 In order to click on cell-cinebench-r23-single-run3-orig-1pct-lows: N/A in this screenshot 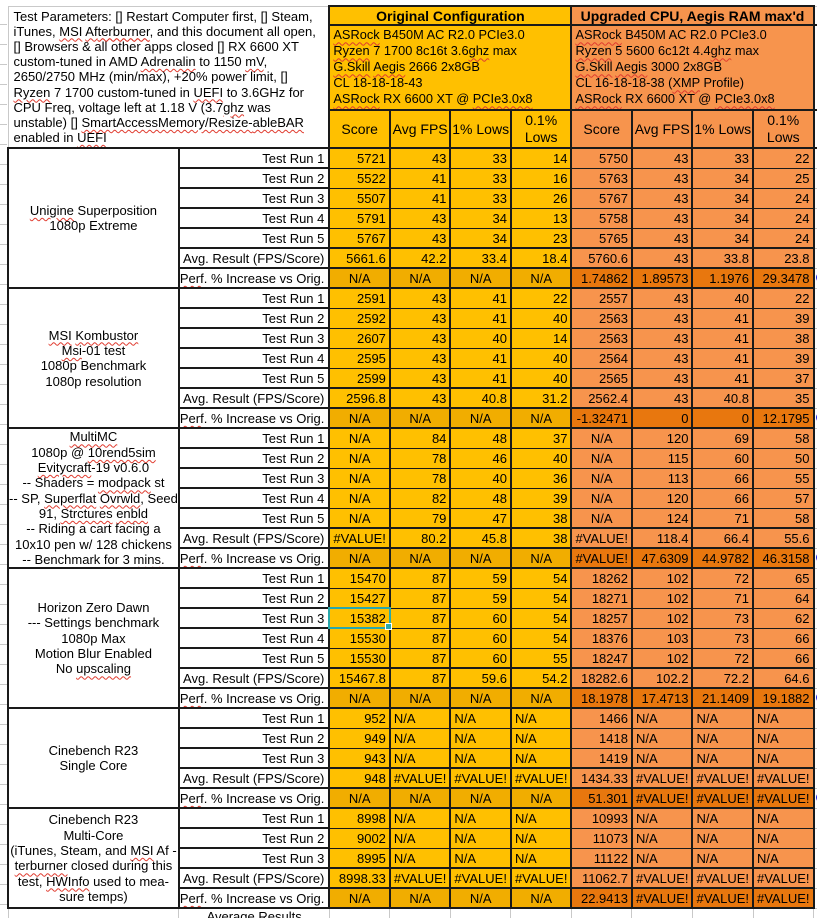, I will do `click(480, 758)`.